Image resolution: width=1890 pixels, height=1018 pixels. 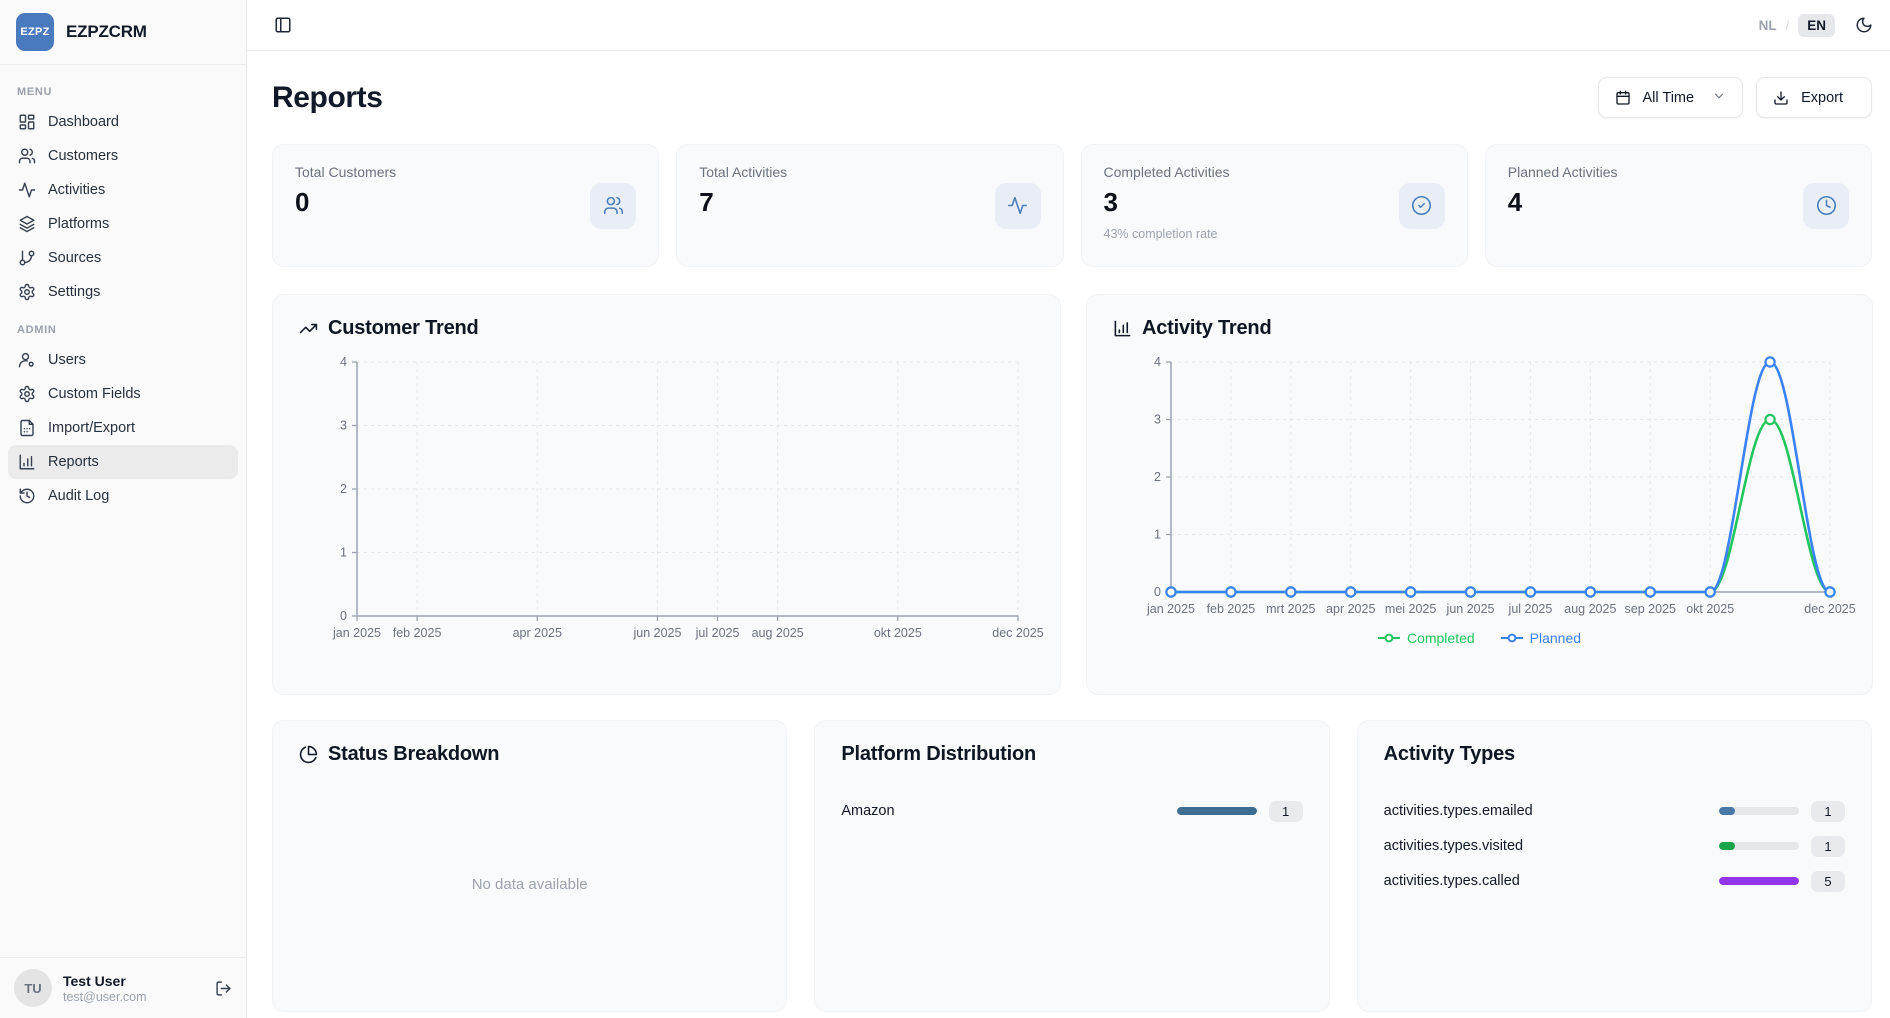 What do you see at coordinates (123, 987) in the screenshot?
I see `sidebar-user: TU Test User test@user.com` at bounding box center [123, 987].